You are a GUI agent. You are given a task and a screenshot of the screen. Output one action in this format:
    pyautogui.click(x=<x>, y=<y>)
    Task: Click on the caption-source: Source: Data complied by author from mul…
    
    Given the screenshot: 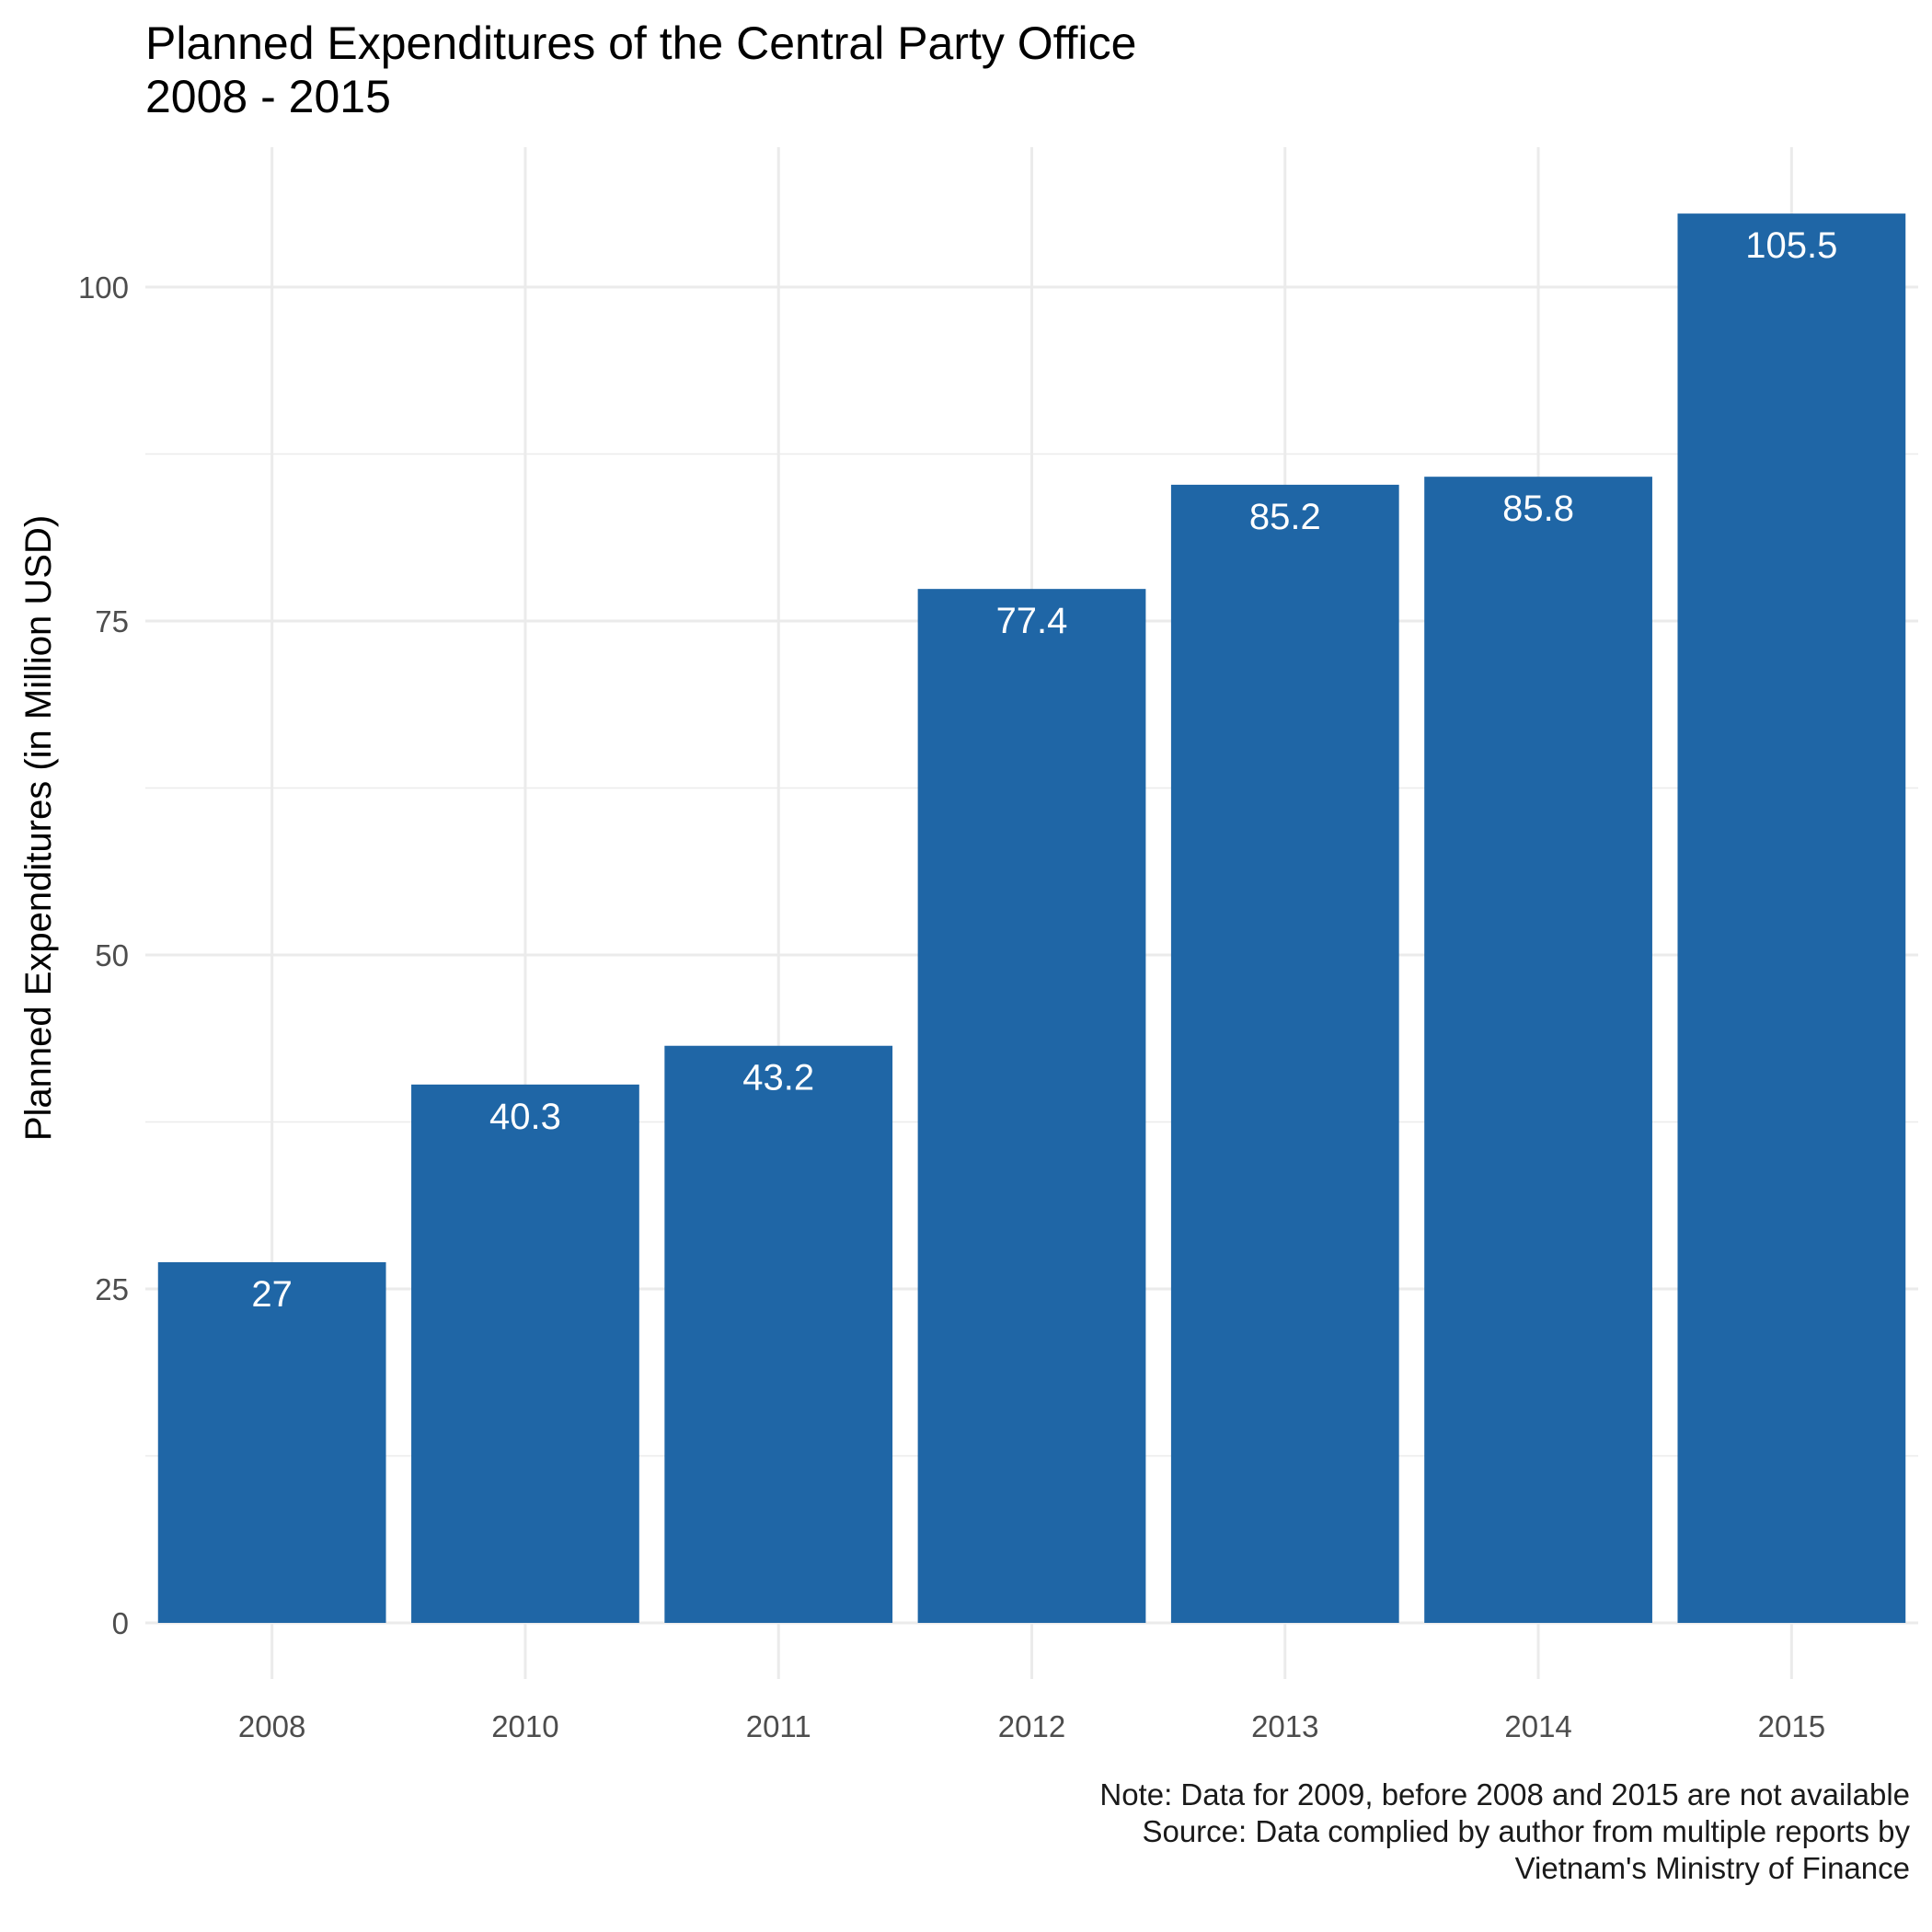 What is the action you would take?
    pyautogui.click(x=1526, y=1831)
    